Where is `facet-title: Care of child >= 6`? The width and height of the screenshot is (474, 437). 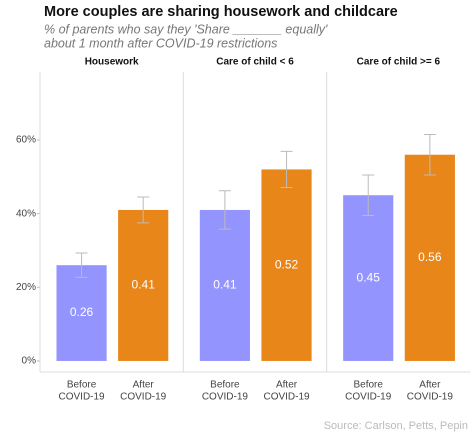
facet-title: Care of child >= 6 is located at coordinates (399, 62).